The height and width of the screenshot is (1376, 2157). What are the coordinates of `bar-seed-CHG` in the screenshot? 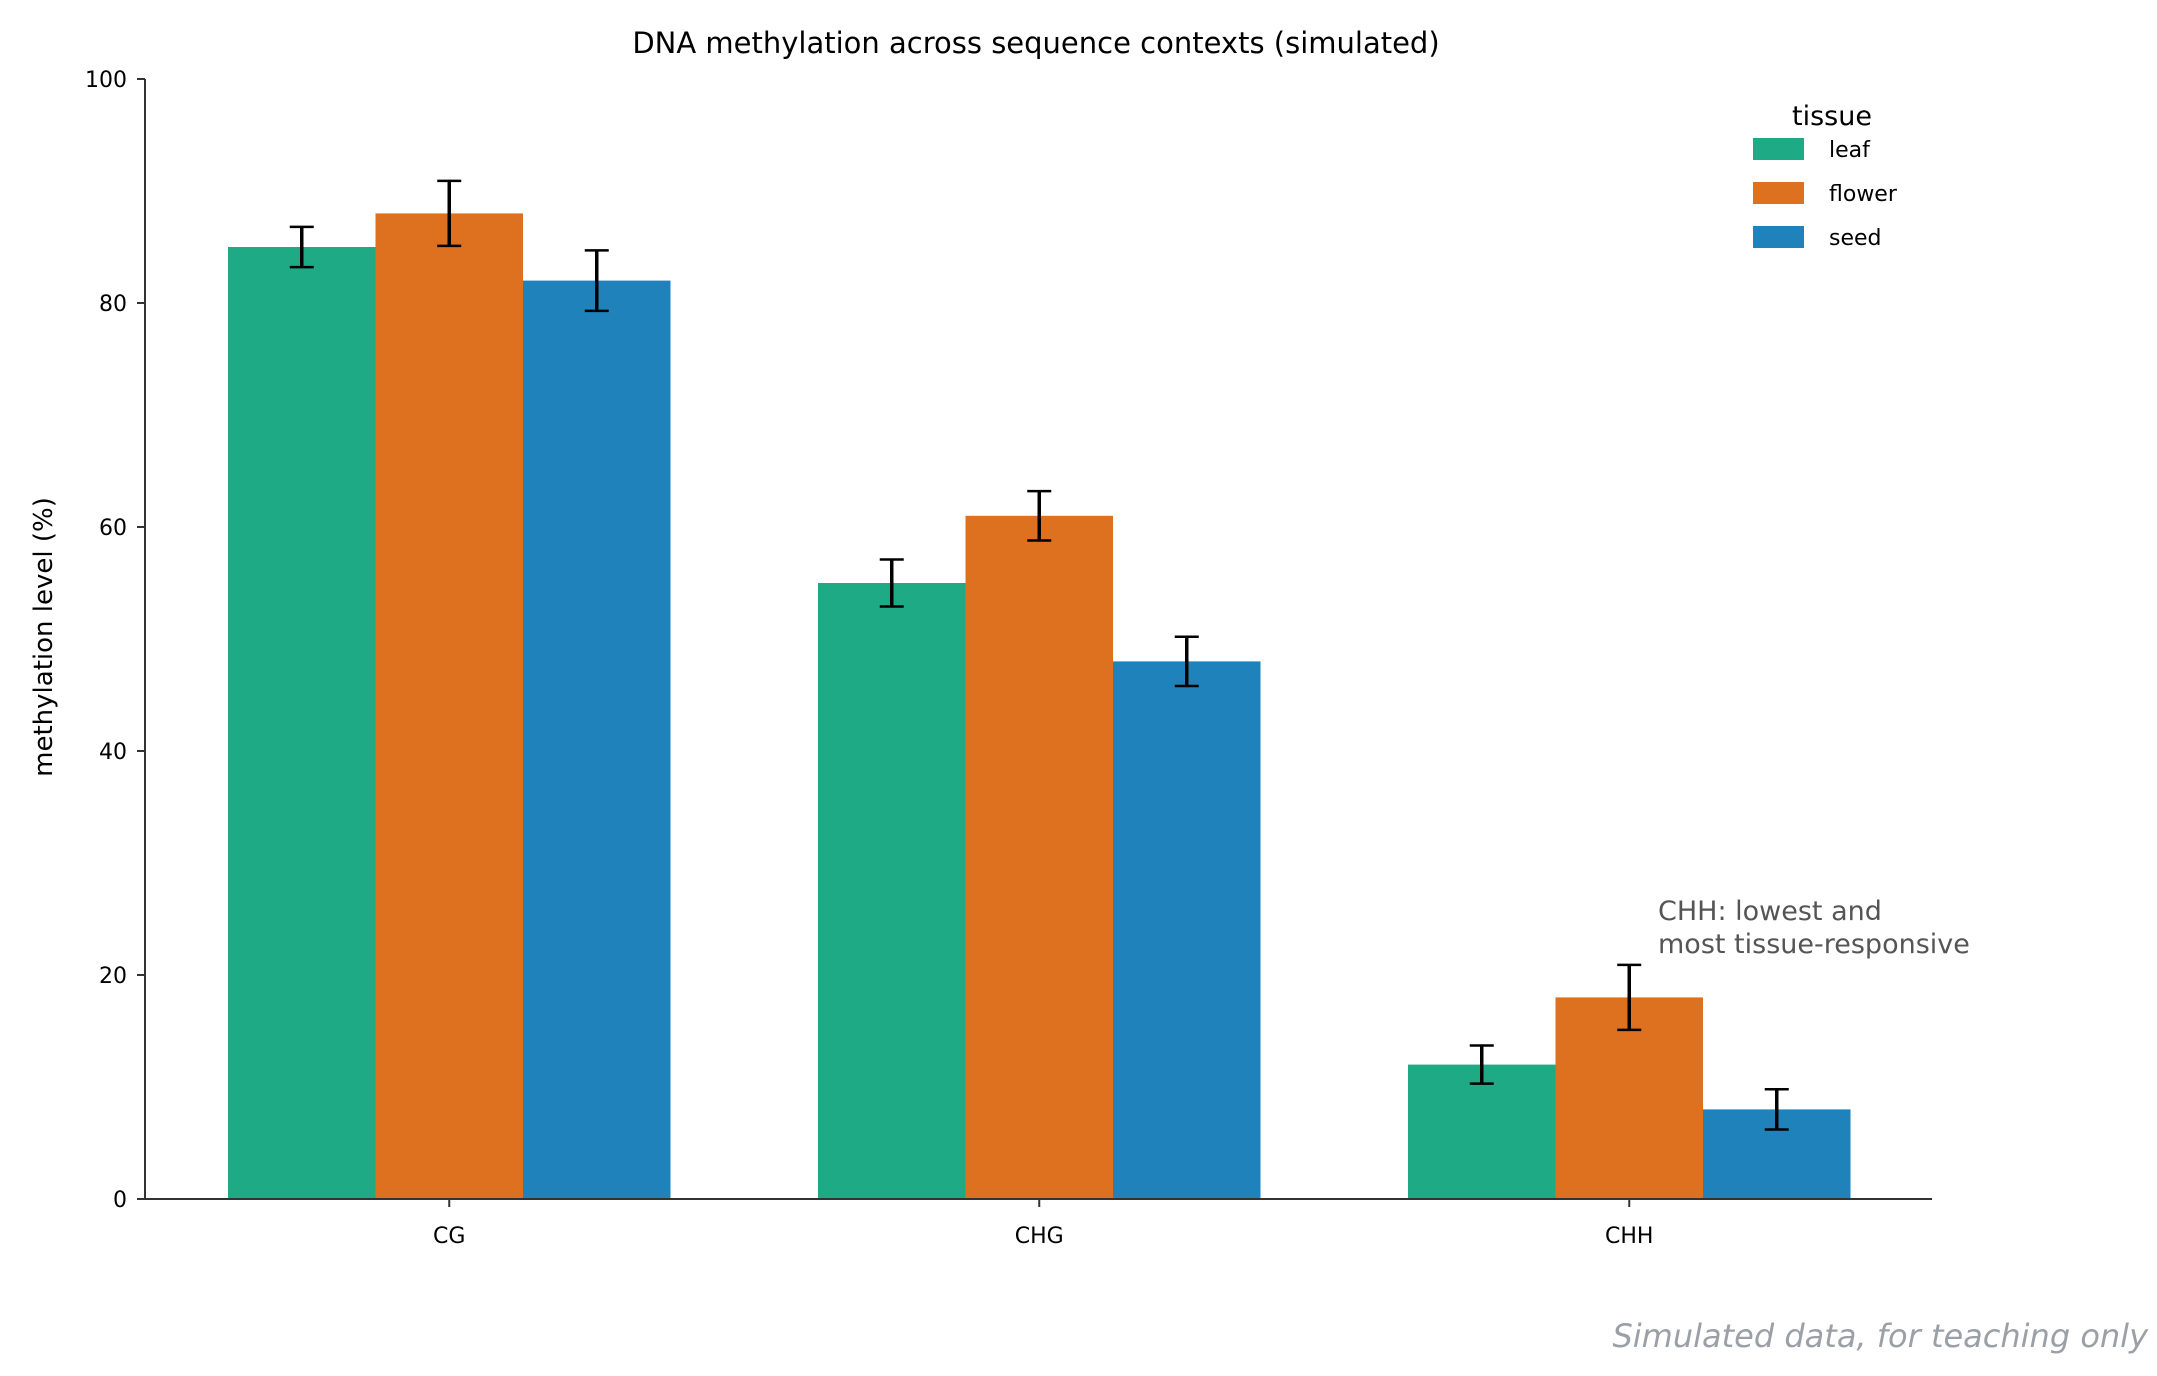 It's located at (1187, 930).